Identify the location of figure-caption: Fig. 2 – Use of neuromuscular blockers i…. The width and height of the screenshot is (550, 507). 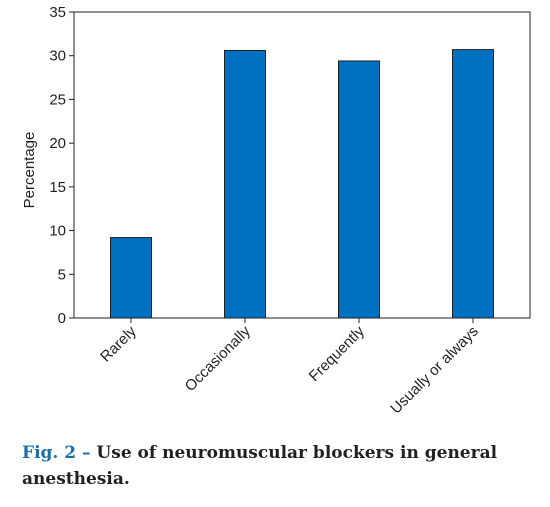
(272, 466).